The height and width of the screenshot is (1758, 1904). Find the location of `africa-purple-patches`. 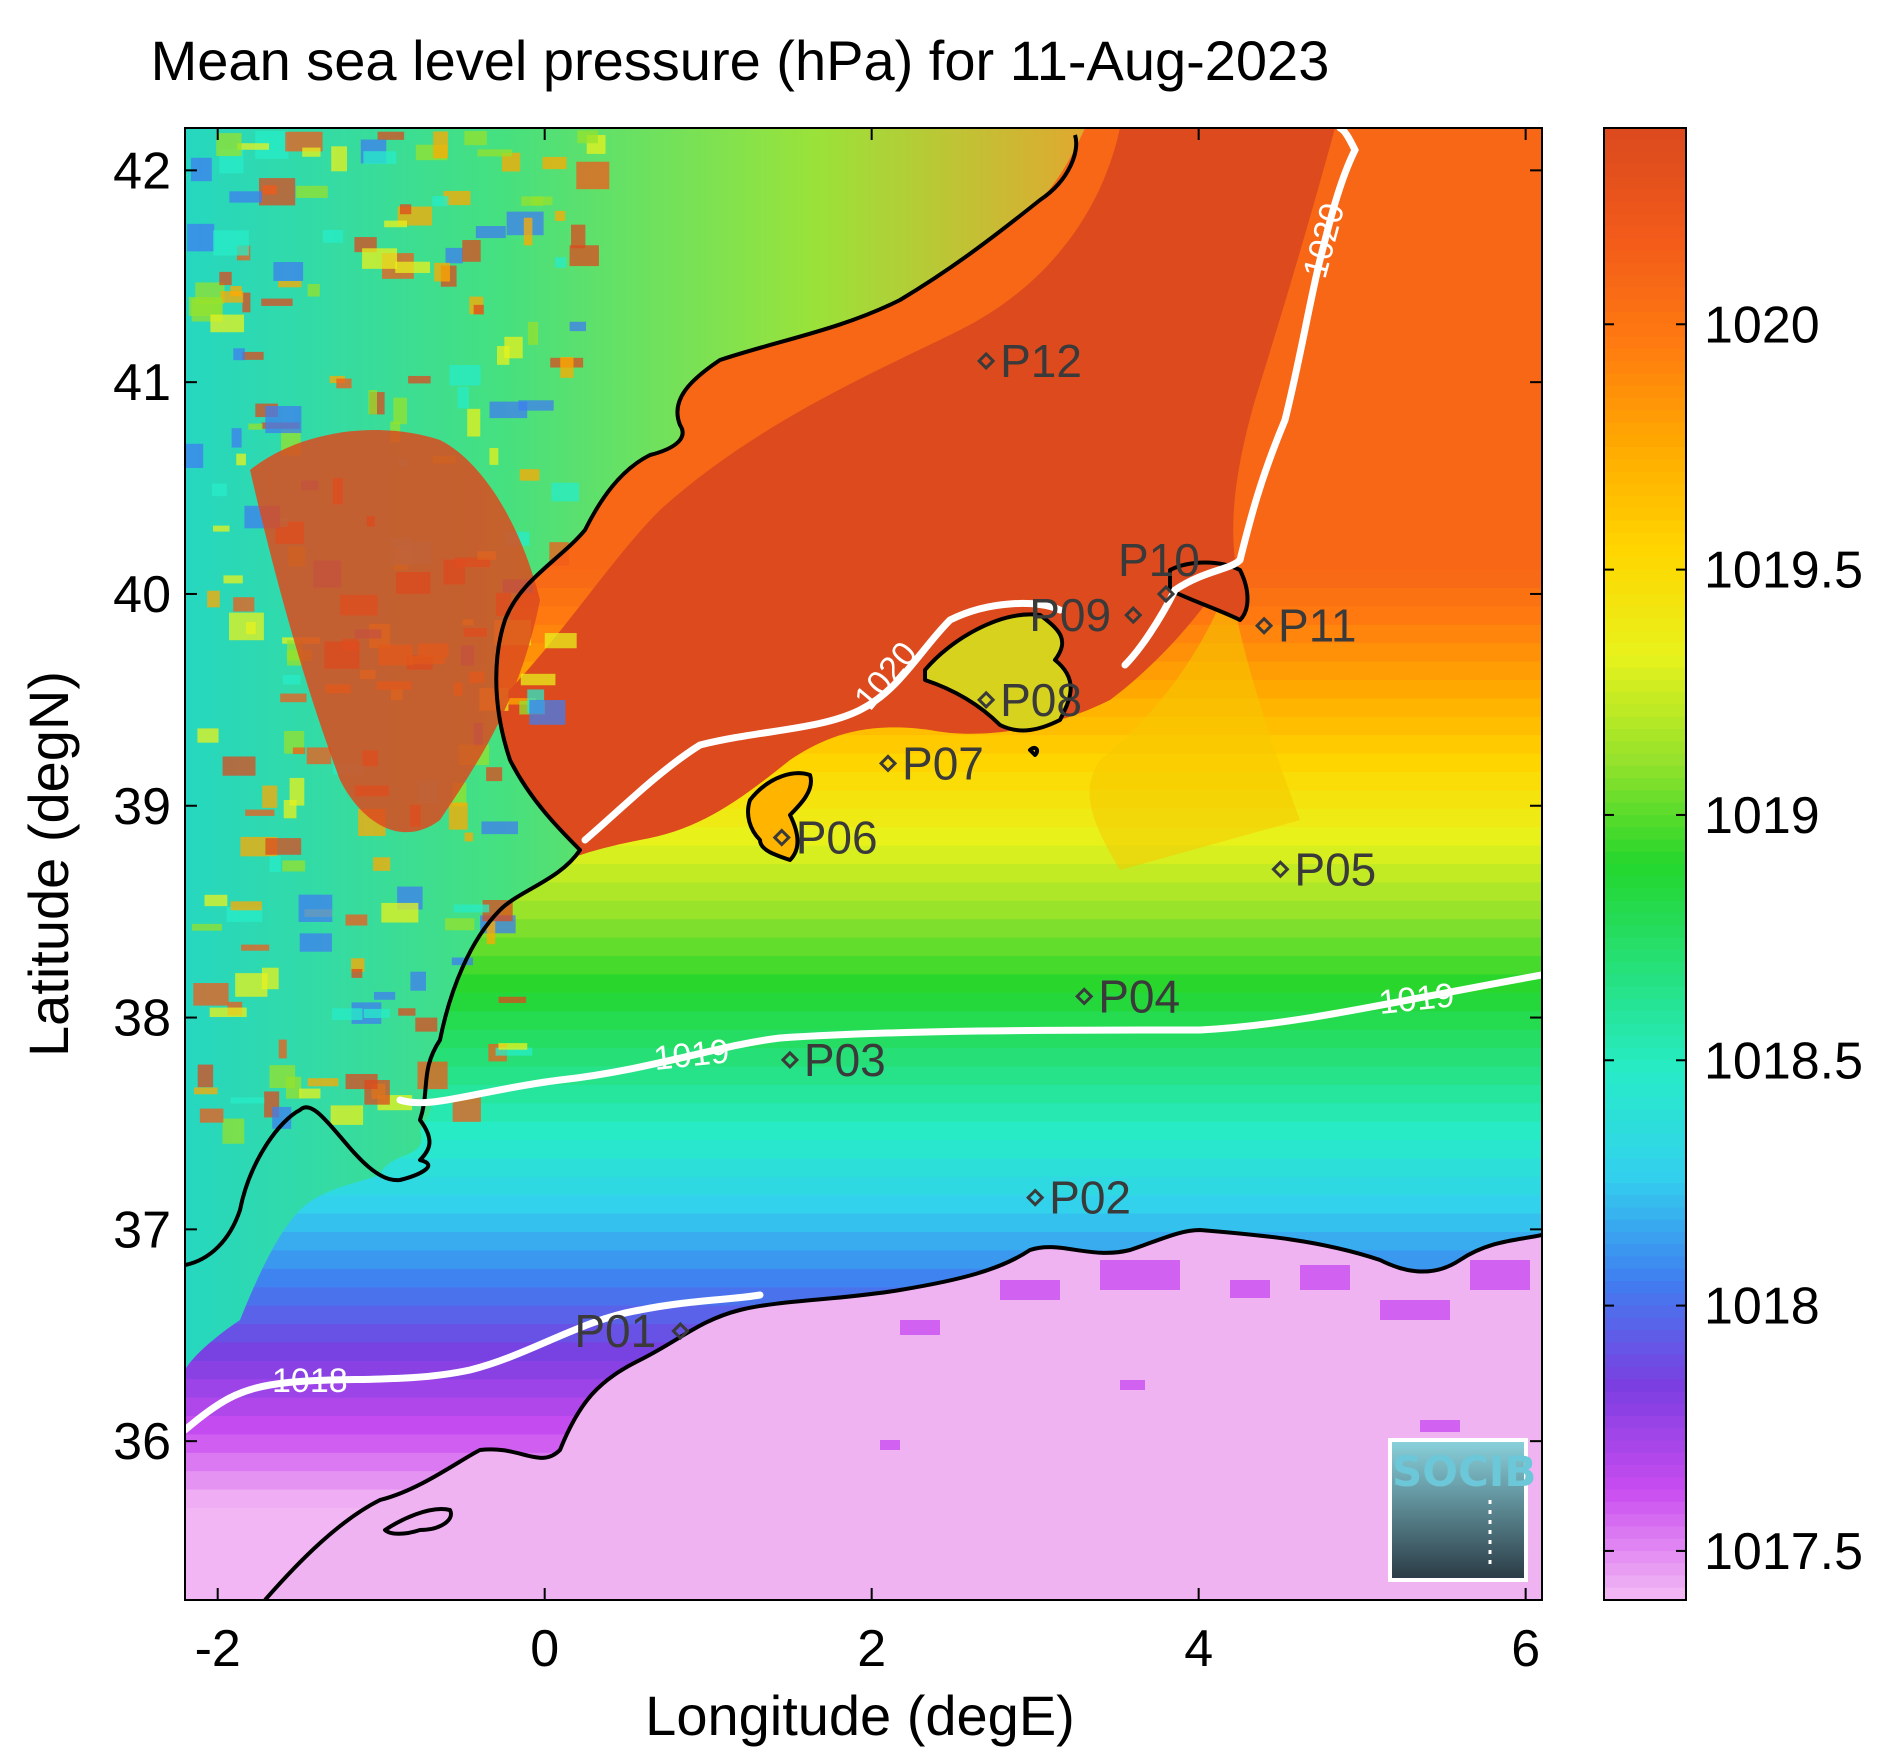

africa-purple-patches is located at coordinates (1205, 1355).